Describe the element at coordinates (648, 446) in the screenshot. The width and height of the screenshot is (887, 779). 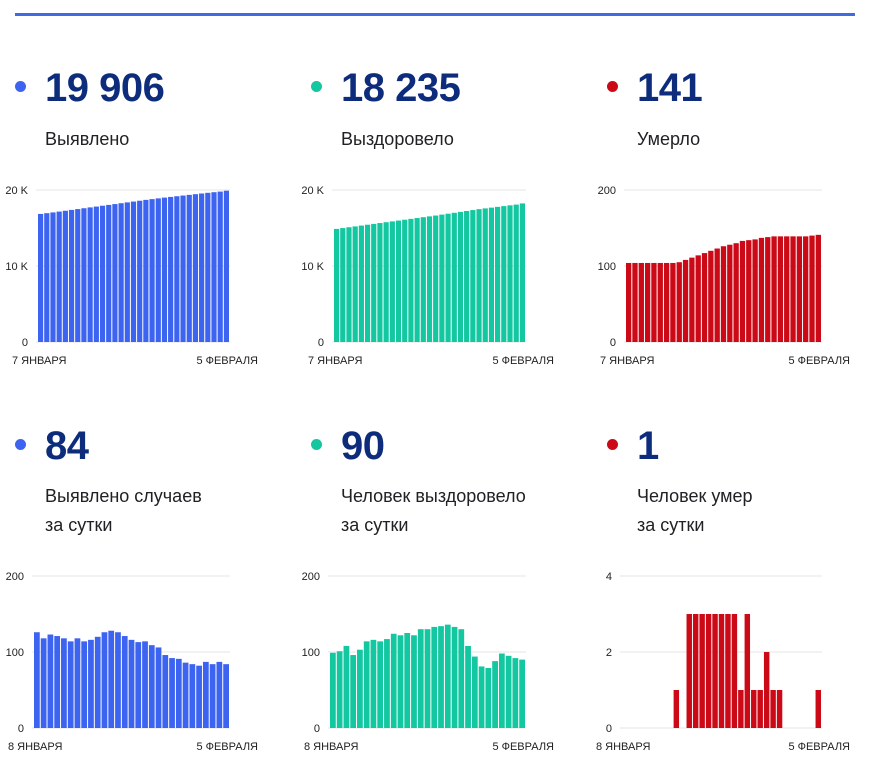
I see `stat-value: 1` at that location.